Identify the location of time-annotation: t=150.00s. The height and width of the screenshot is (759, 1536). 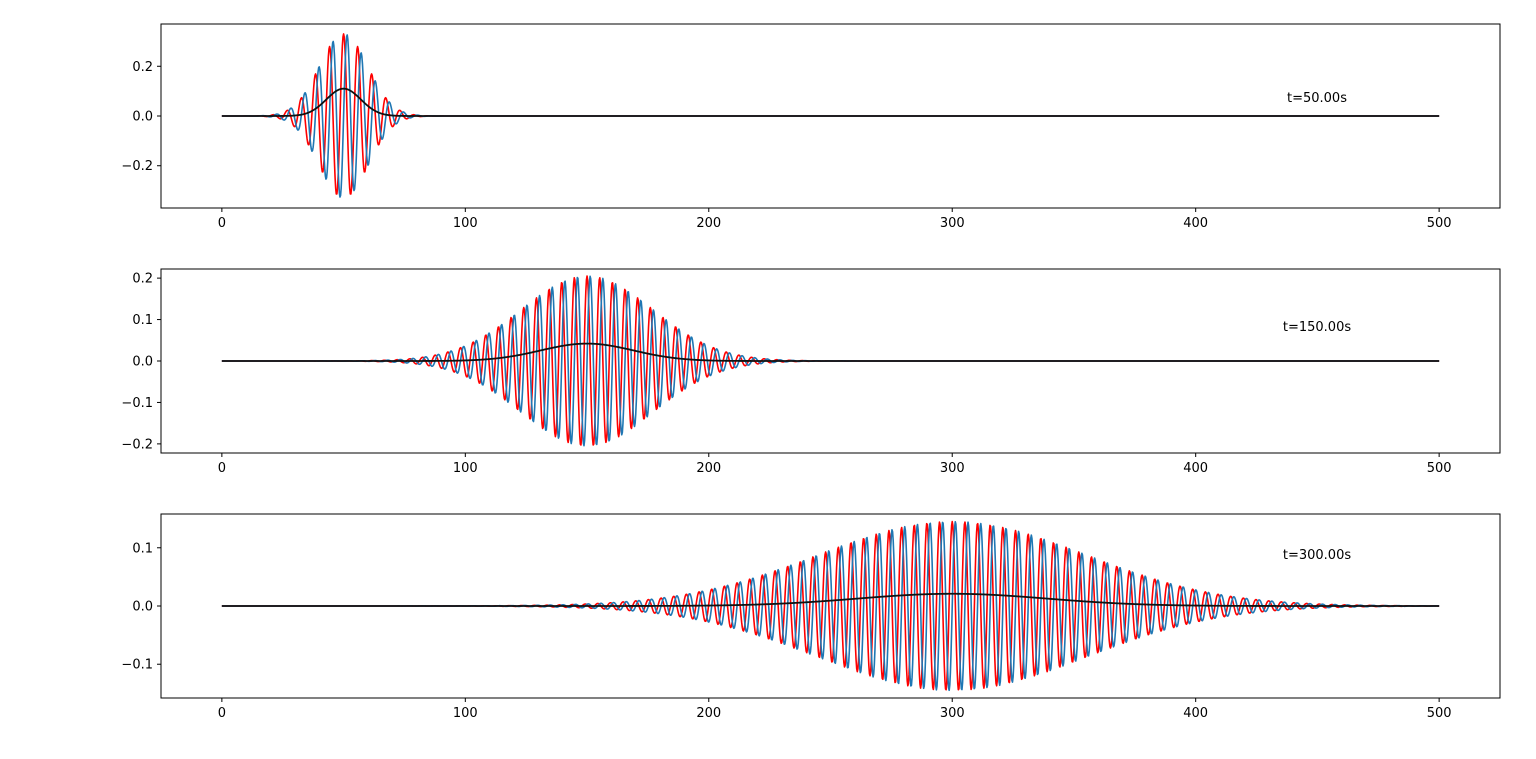
(1317, 327).